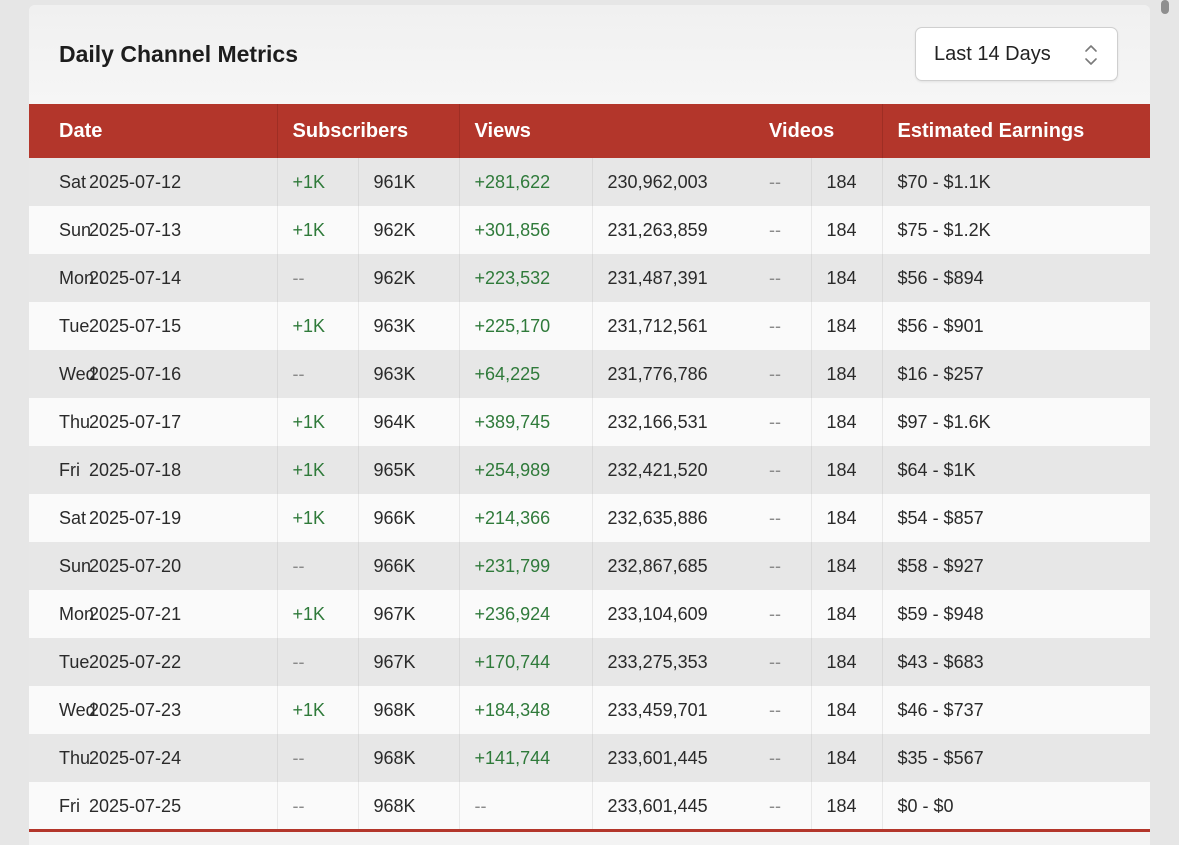  I want to click on cell-earnings: $43 - $683, so click(1015, 662).